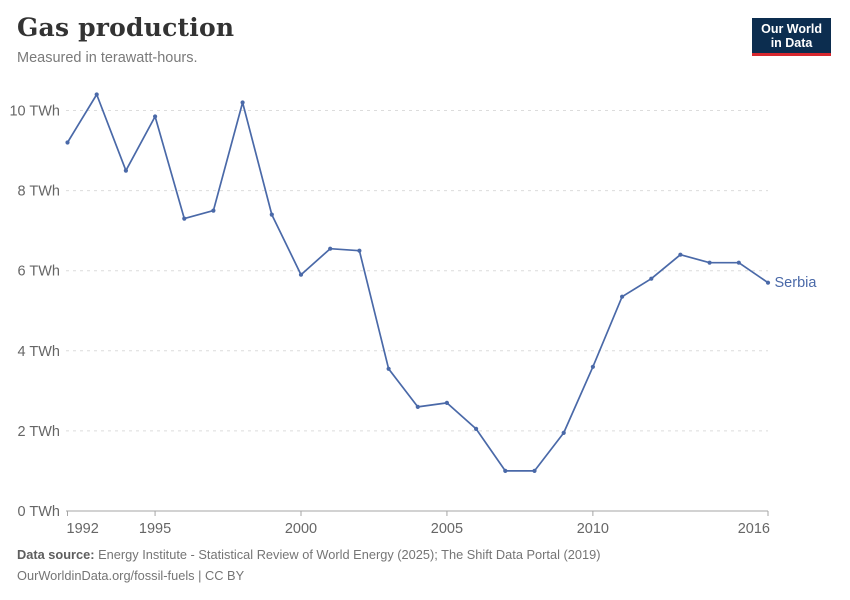 This screenshot has width=850, height=600. Describe the element at coordinates (39, 512) in the screenshot. I see `y-axis-tick-label: 0 TWh` at that location.